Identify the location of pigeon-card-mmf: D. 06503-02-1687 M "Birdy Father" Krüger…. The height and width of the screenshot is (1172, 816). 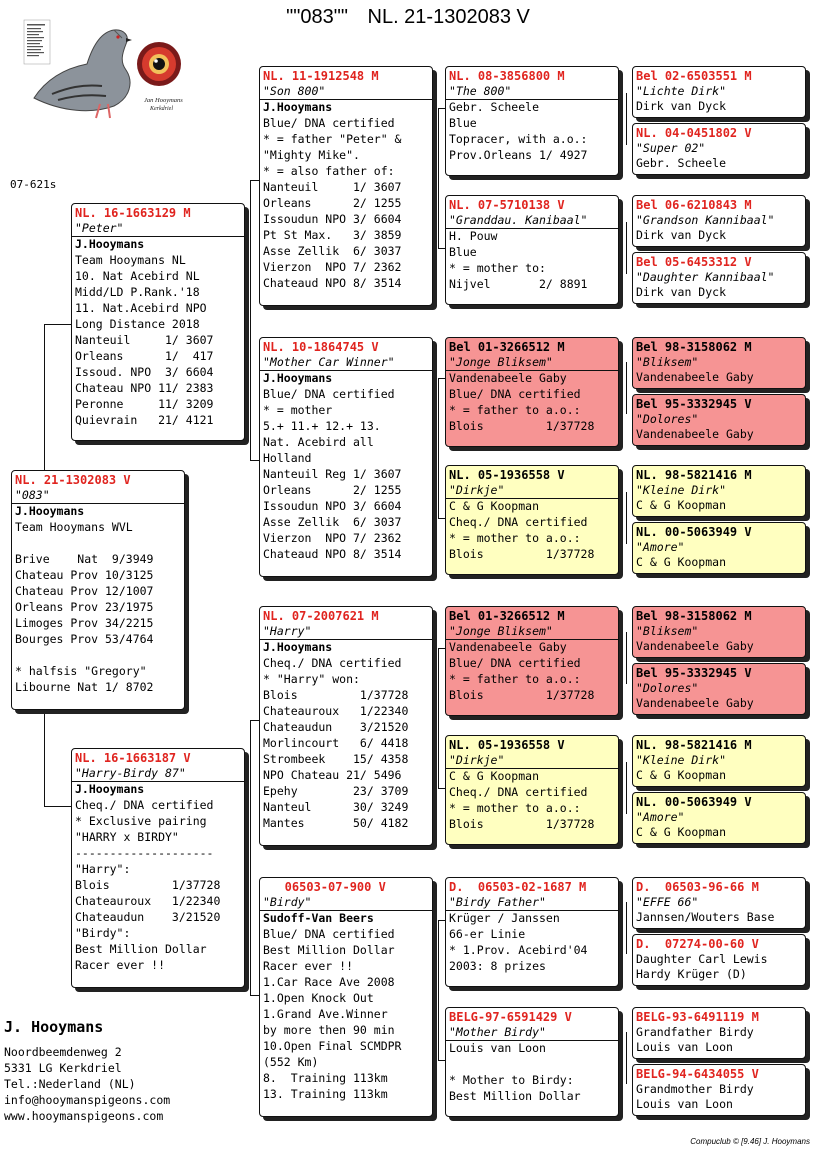
(532, 932).